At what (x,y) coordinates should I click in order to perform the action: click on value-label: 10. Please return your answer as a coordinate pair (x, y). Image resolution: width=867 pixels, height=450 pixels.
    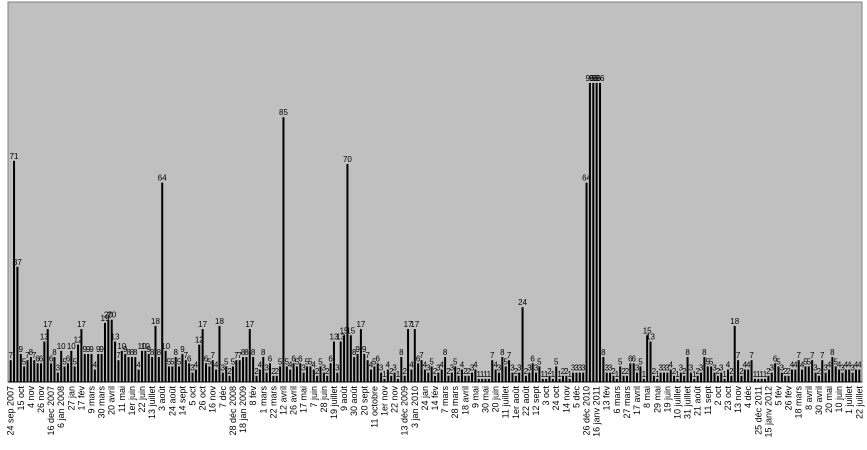
    Looking at the image, I should click on (121, 346).